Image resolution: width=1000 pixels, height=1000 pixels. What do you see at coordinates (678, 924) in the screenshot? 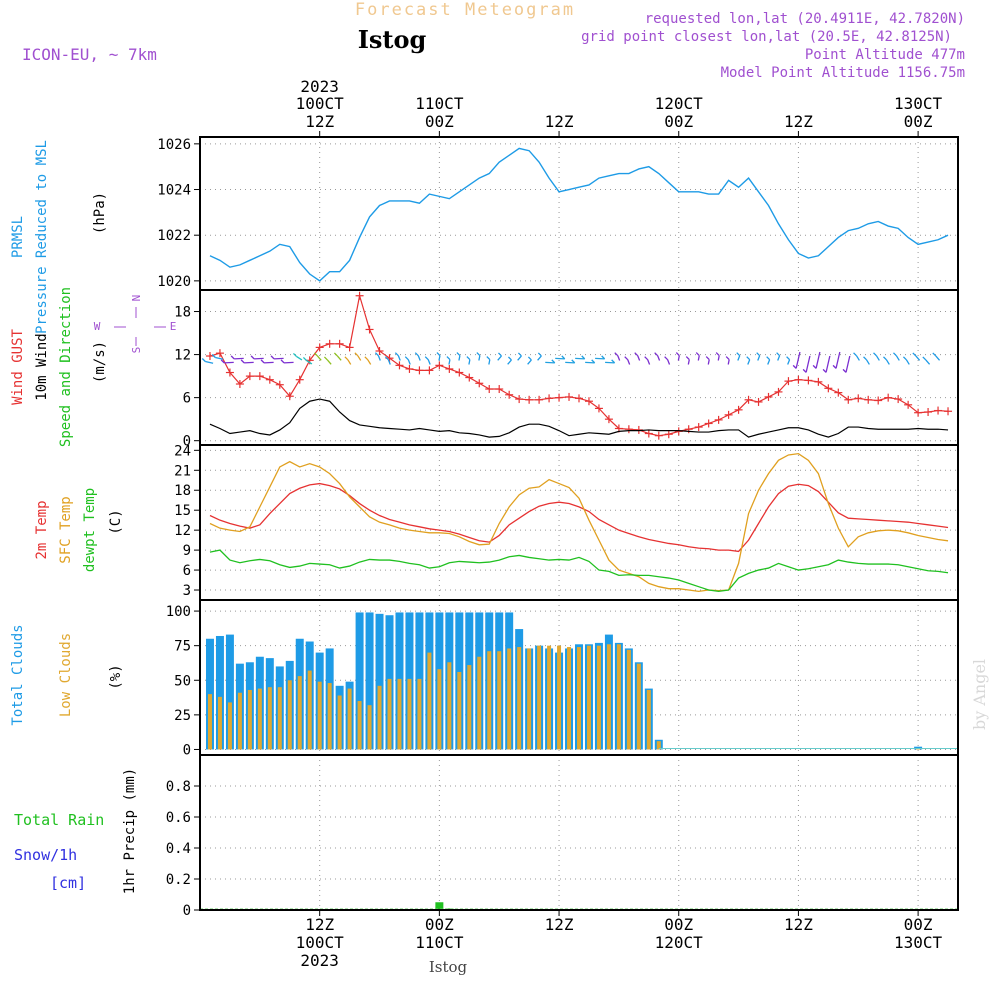
I see `bottom-hour-label: 00Z` at bounding box center [678, 924].